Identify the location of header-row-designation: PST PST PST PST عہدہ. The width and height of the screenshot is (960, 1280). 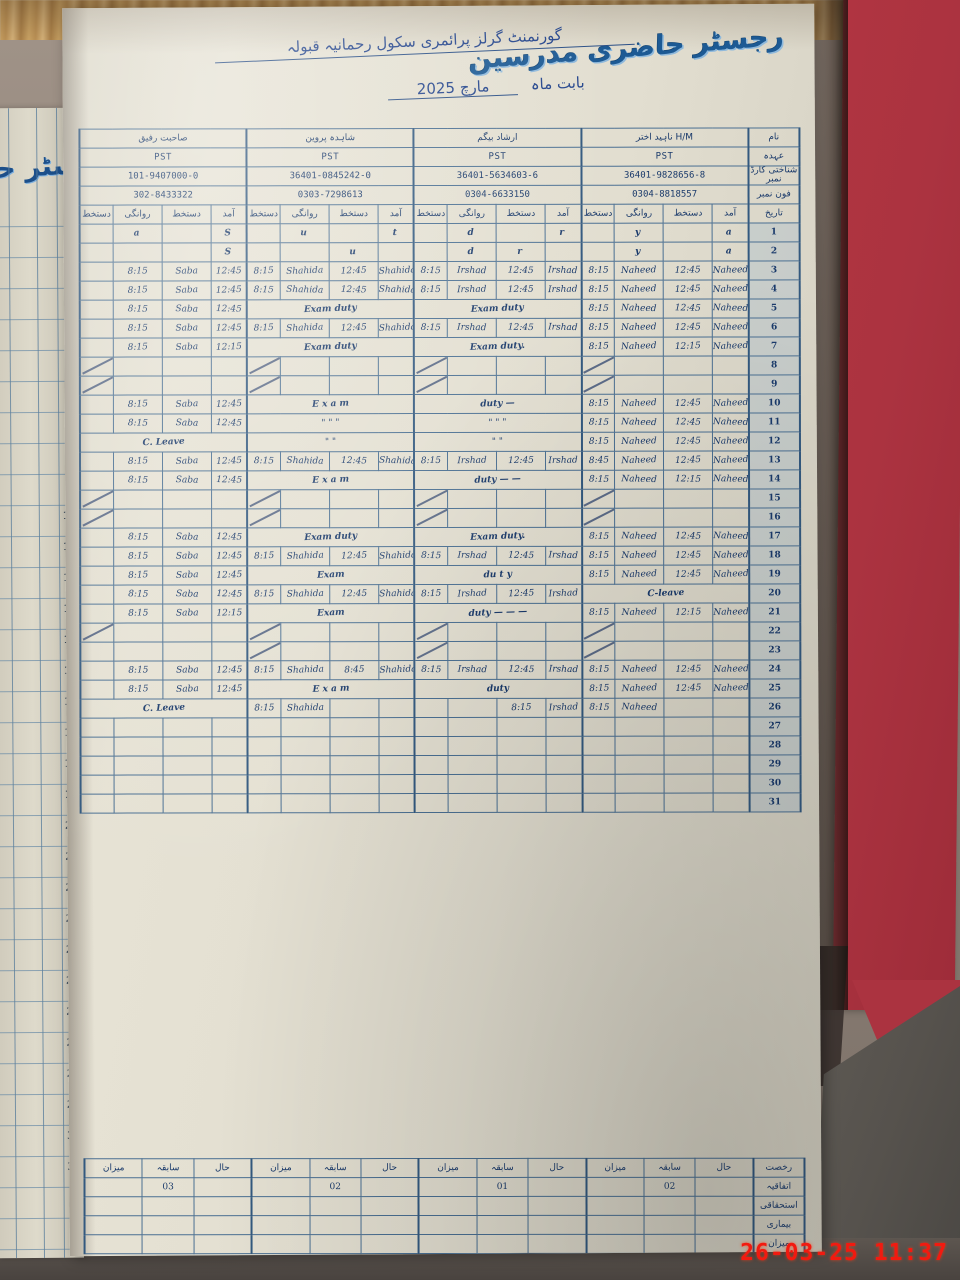
(439, 157).